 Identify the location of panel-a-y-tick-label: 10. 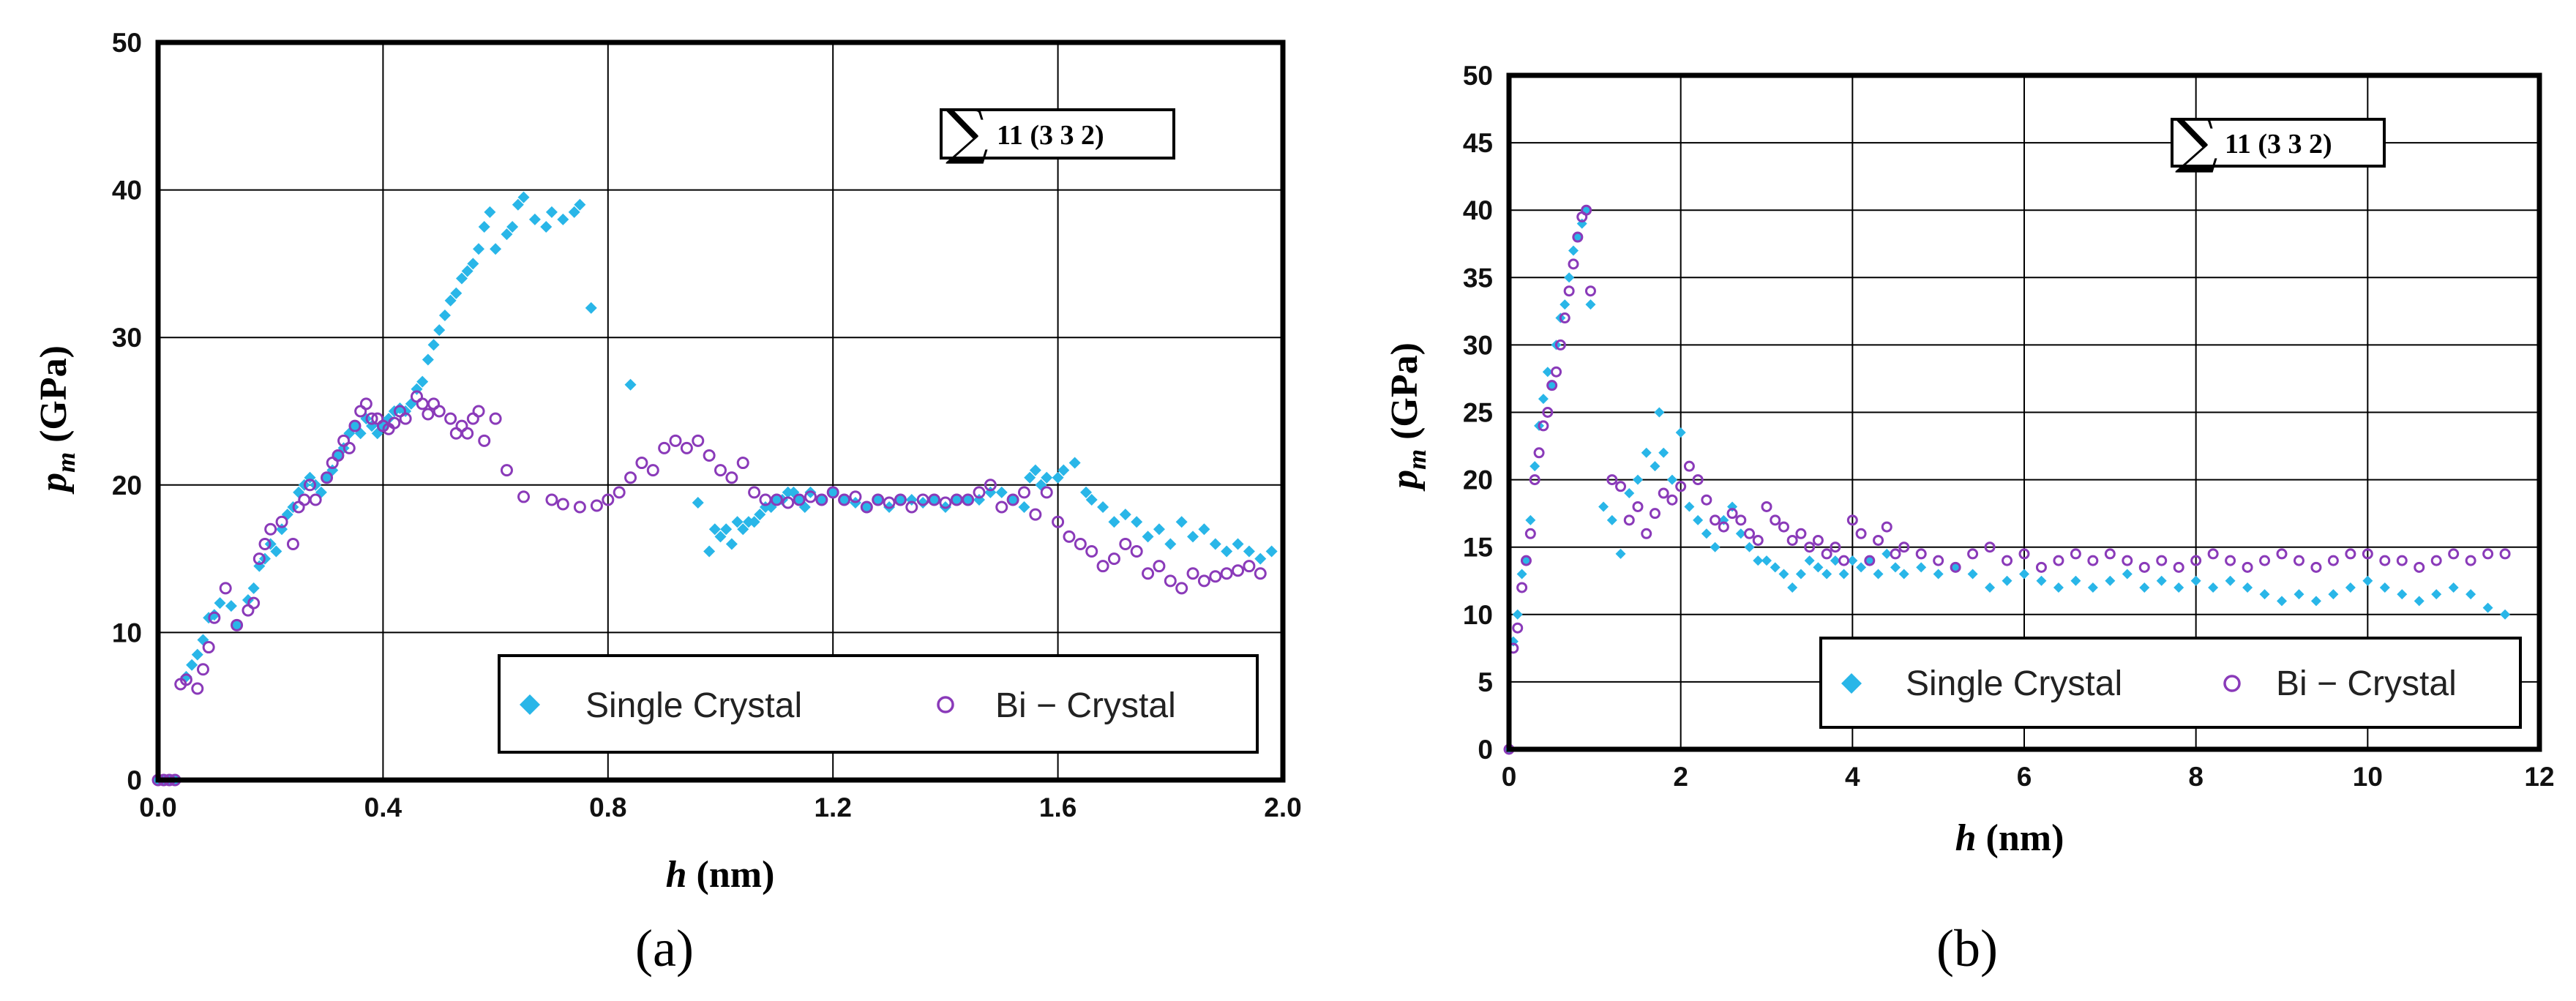
(127, 633).